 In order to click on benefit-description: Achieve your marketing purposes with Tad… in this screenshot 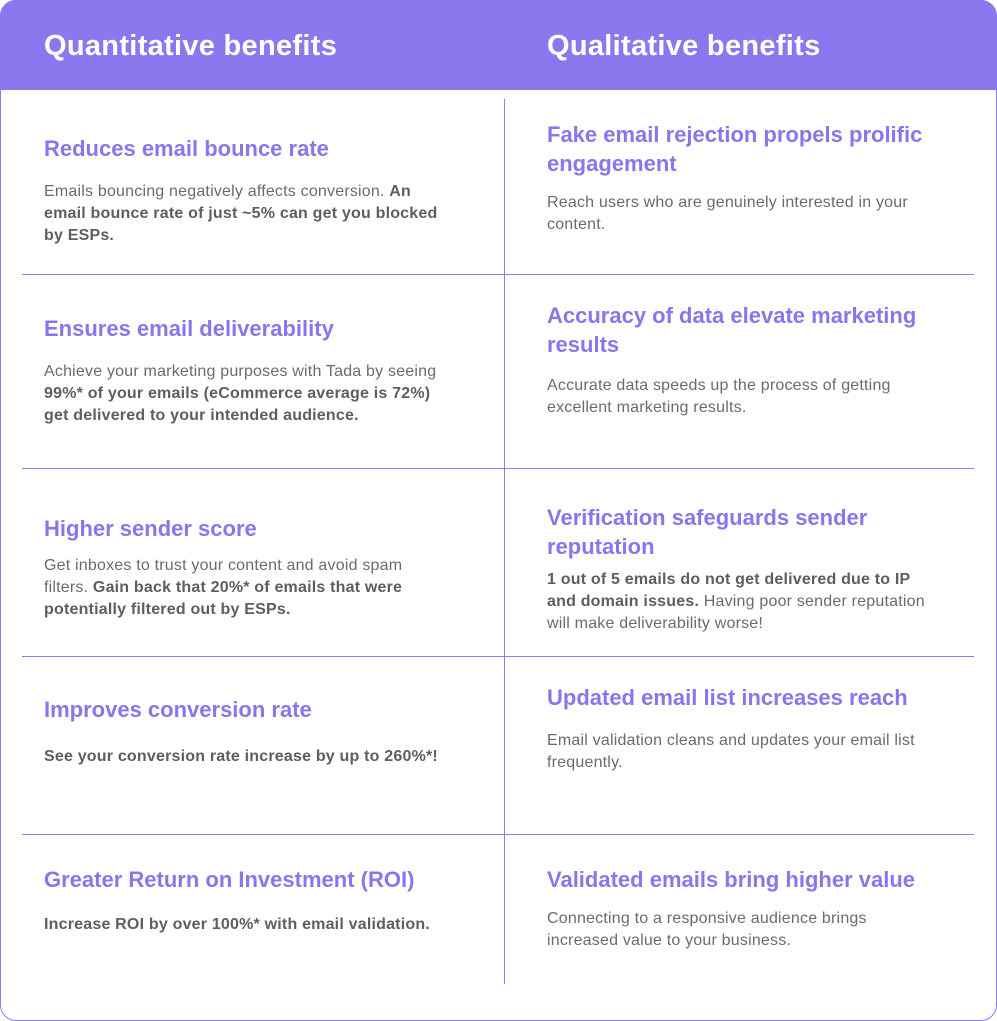, I will do `click(244, 394)`.